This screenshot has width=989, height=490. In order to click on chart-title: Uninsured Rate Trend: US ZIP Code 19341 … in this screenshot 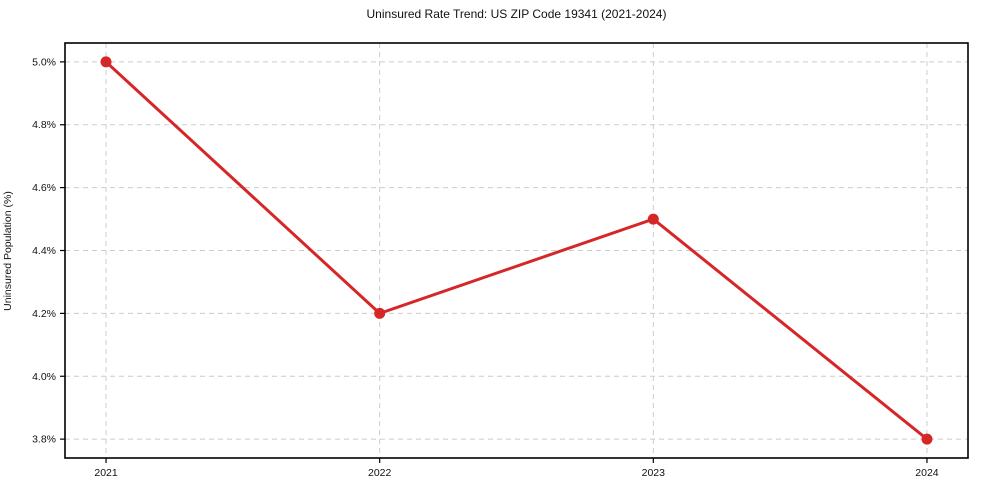, I will do `click(516, 14)`.